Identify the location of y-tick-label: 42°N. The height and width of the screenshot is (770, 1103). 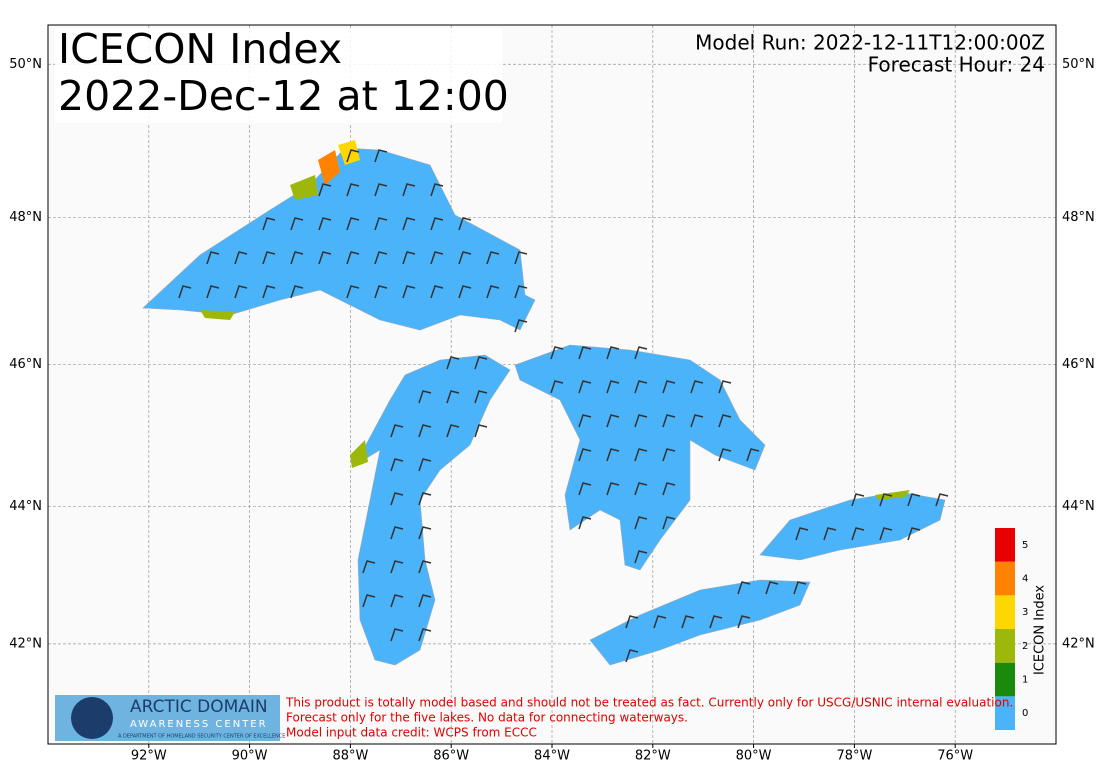
(1078, 643).